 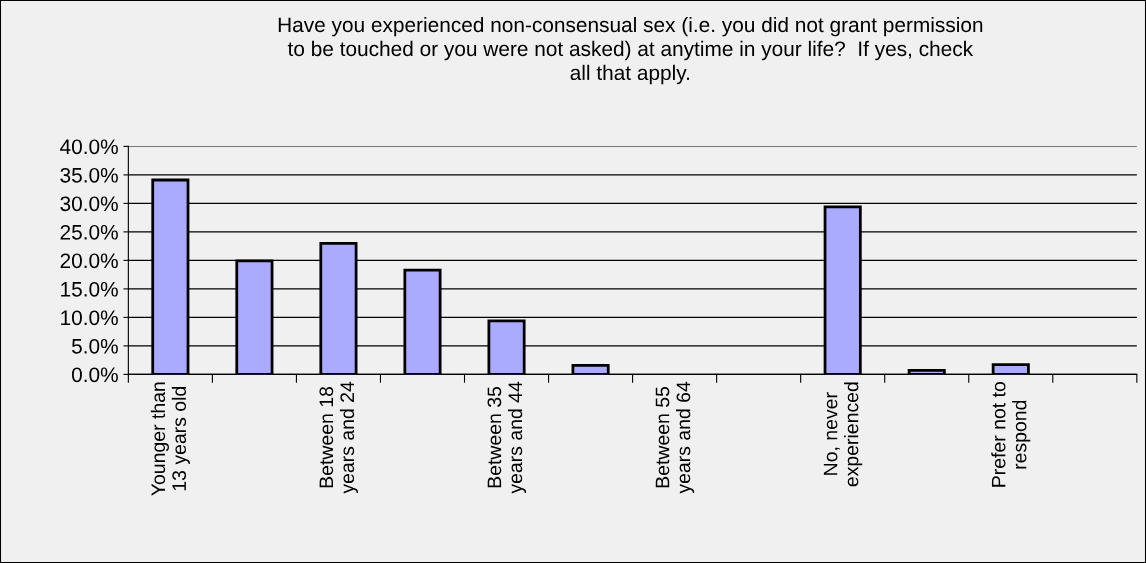 What do you see at coordinates (89, 261) in the screenshot?
I see `y-tick-label: 20.0%` at bounding box center [89, 261].